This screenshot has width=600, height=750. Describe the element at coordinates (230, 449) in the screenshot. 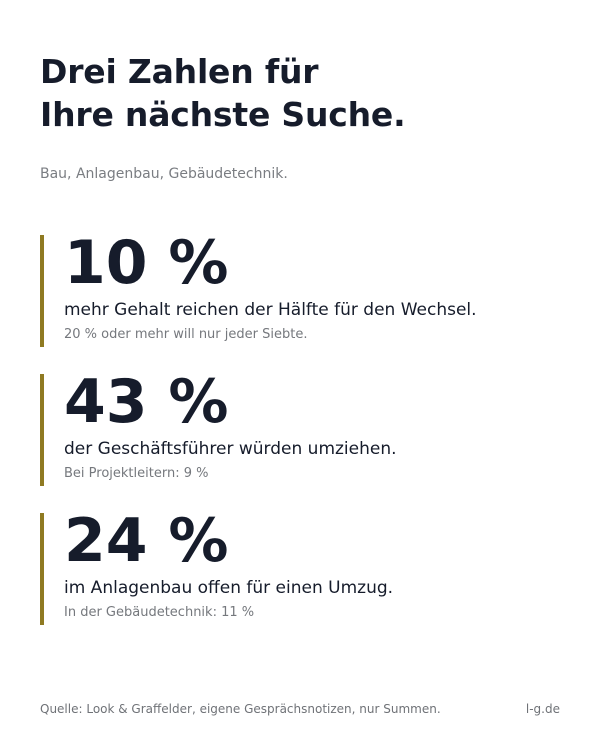

I see `stat-description: der Geschäftsführer würden umziehen.` at that location.